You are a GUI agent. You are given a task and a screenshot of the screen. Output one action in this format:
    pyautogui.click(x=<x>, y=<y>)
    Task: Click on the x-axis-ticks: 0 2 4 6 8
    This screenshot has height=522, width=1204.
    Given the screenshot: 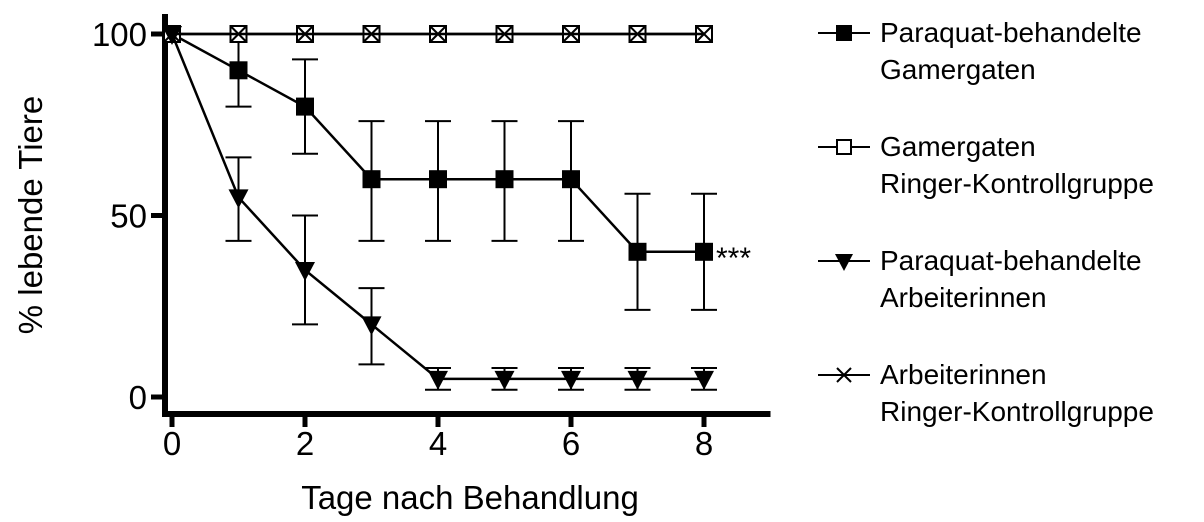 What is the action you would take?
    pyautogui.click(x=438, y=438)
    